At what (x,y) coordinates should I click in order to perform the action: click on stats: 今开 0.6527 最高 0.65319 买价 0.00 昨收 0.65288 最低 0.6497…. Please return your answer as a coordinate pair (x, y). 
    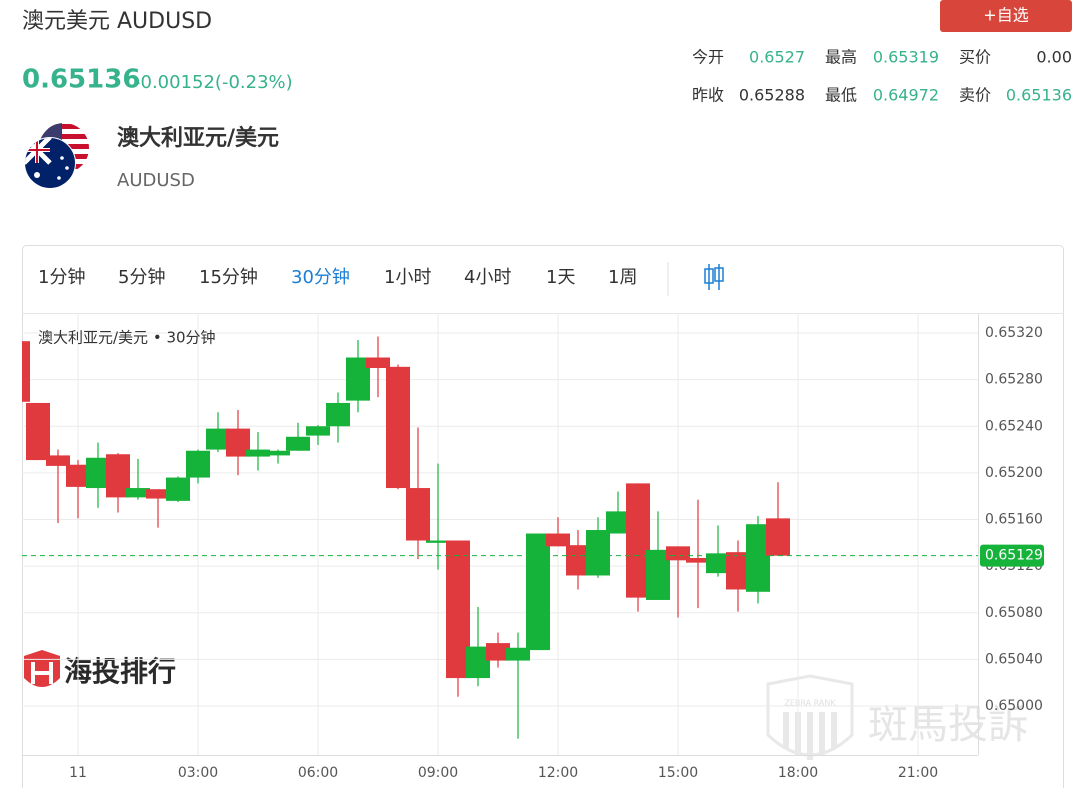
    Looking at the image, I should click on (882, 76).